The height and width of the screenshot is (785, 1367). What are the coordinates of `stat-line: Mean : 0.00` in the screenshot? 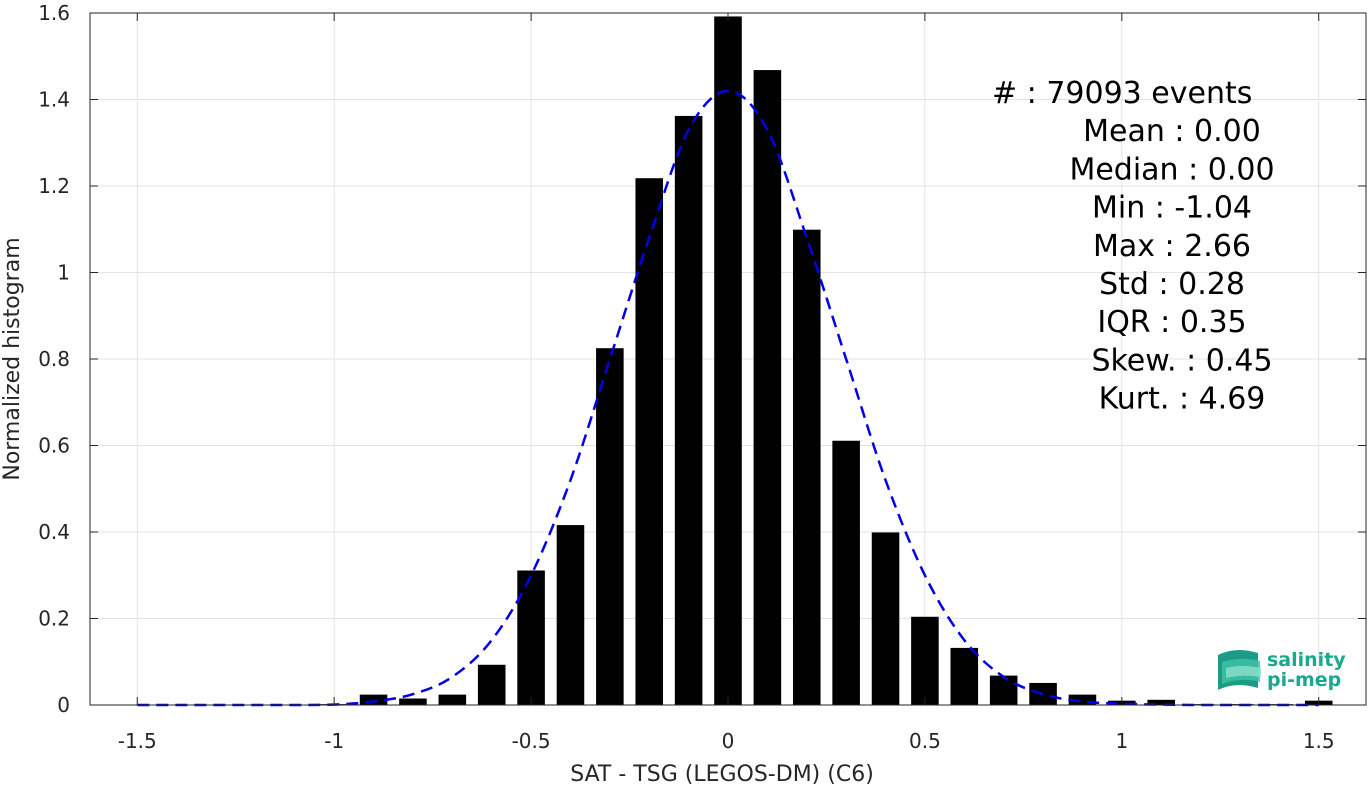 It's located at (1172, 131).